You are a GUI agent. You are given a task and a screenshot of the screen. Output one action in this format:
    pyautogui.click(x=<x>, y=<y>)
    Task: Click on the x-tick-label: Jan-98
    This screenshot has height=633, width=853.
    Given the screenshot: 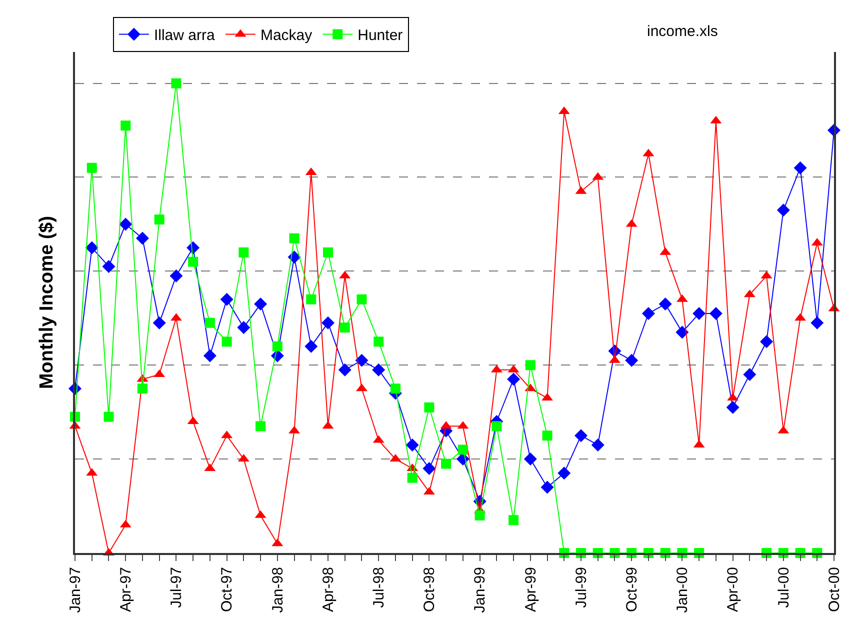 What is the action you would take?
    pyautogui.click(x=277, y=590)
    